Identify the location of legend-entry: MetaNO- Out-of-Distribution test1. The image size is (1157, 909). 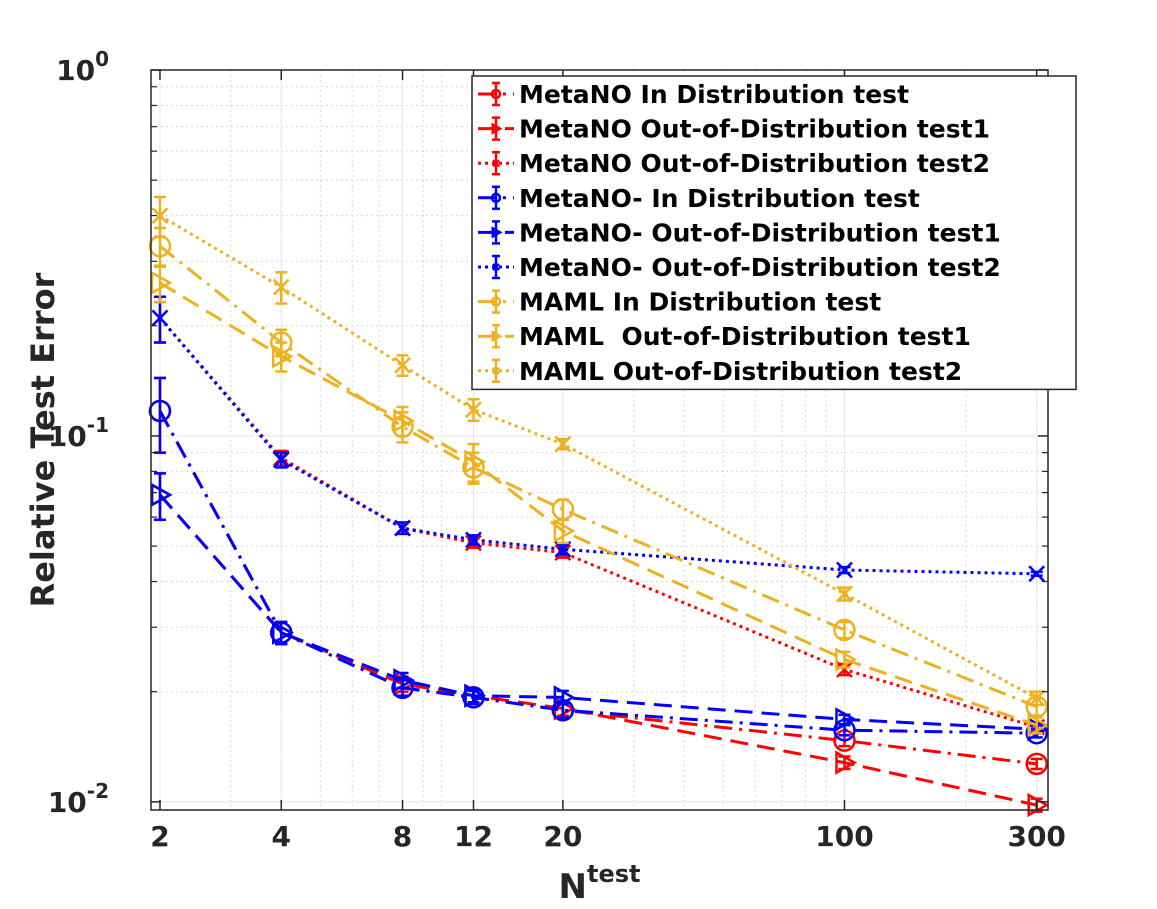
(739, 232).